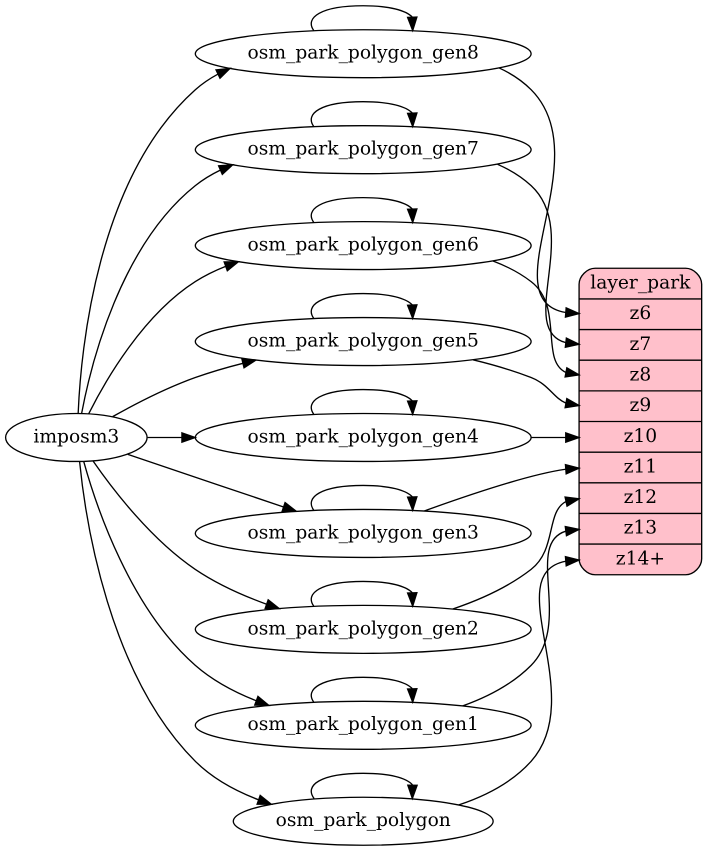  What do you see at coordinates (641, 528) in the screenshot?
I see `svg-text: z13` at bounding box center [641, 528].